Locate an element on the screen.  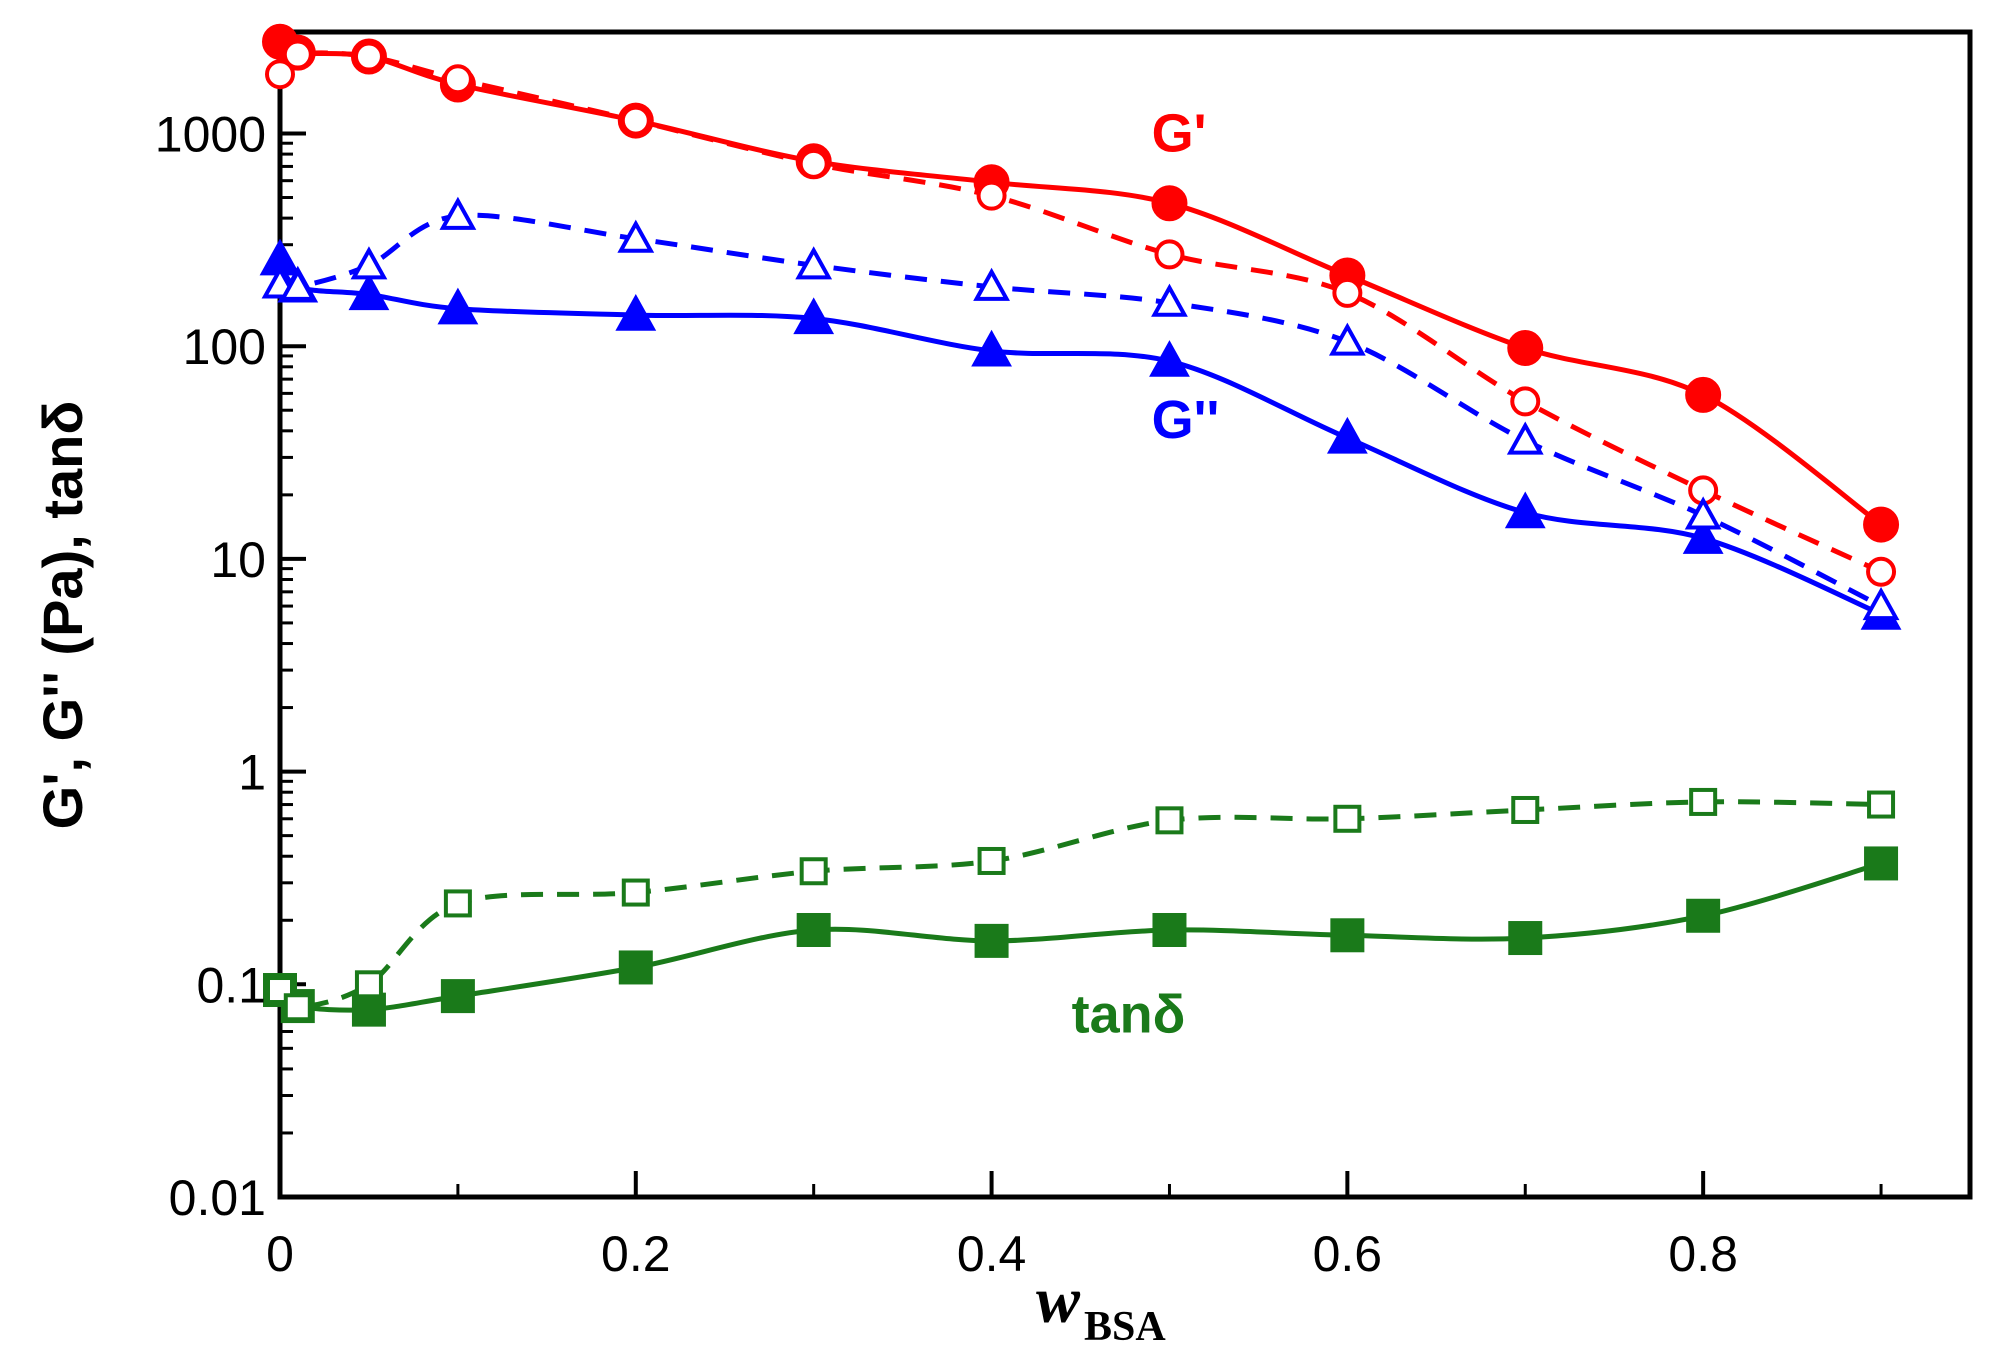
y-axis-title: G', G'' (Pa), tanδ is located at coordinates (62, 615).